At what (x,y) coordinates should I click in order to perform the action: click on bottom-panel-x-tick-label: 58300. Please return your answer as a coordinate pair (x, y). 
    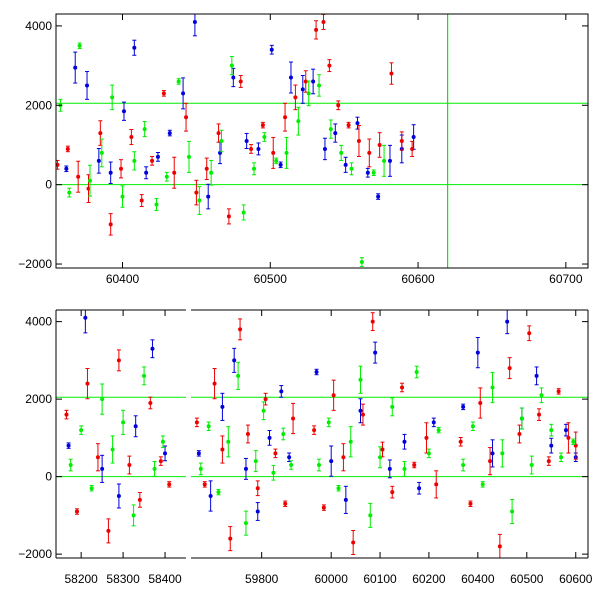
    Looking at the image, I should click on (123, 579).